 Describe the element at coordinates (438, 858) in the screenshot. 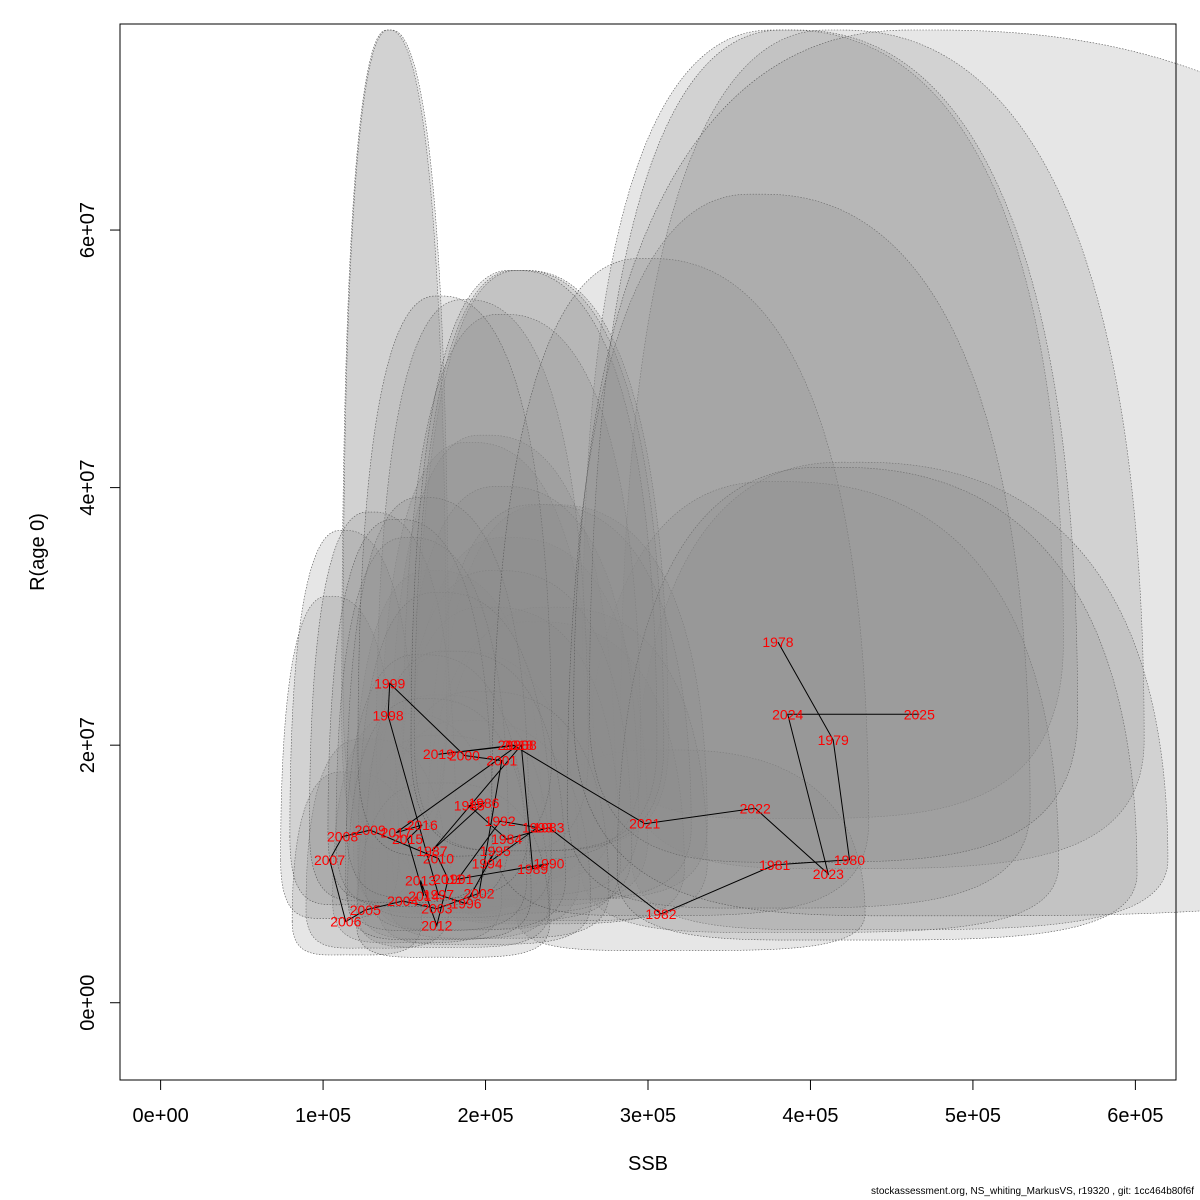

I see `year-label-2010: 2010` at that location.